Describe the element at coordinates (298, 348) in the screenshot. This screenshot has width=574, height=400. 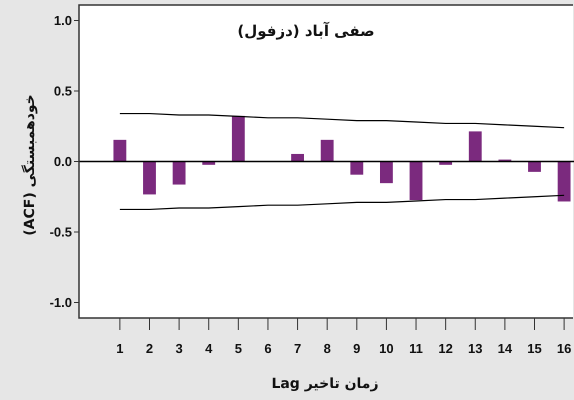
I see `x-tick-label: 7` at that location.